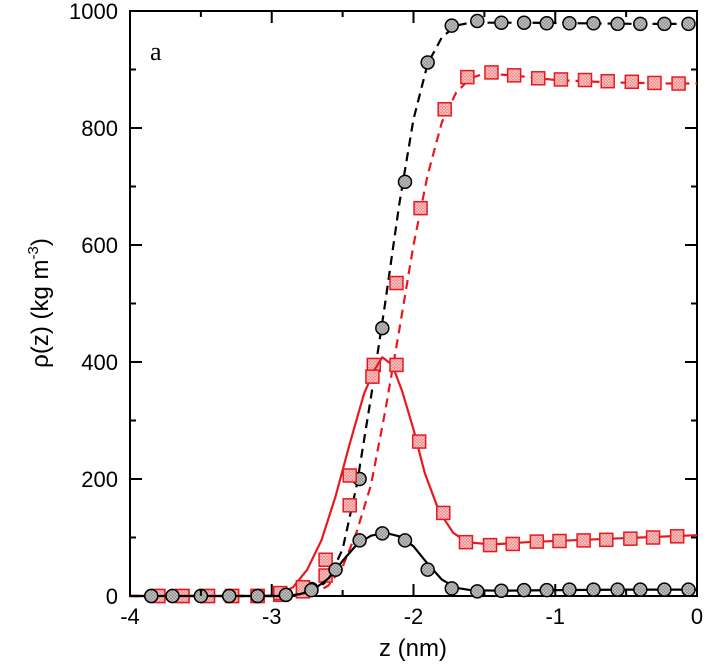 This screenshot has width=708, height=664. What do you see at coordinates (112, 596) in the screenshot?
I see `y-tick-label: 0` at bounding box center [112, 596].